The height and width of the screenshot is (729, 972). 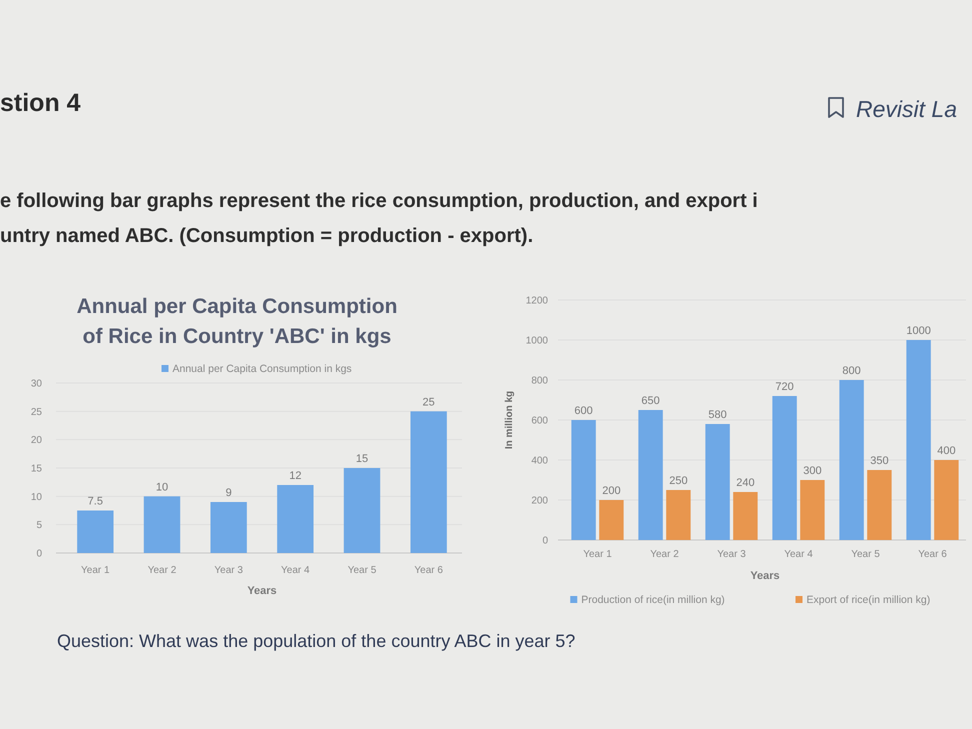 I want to click on y-tick-label: 600, so click(x=539, y=421).